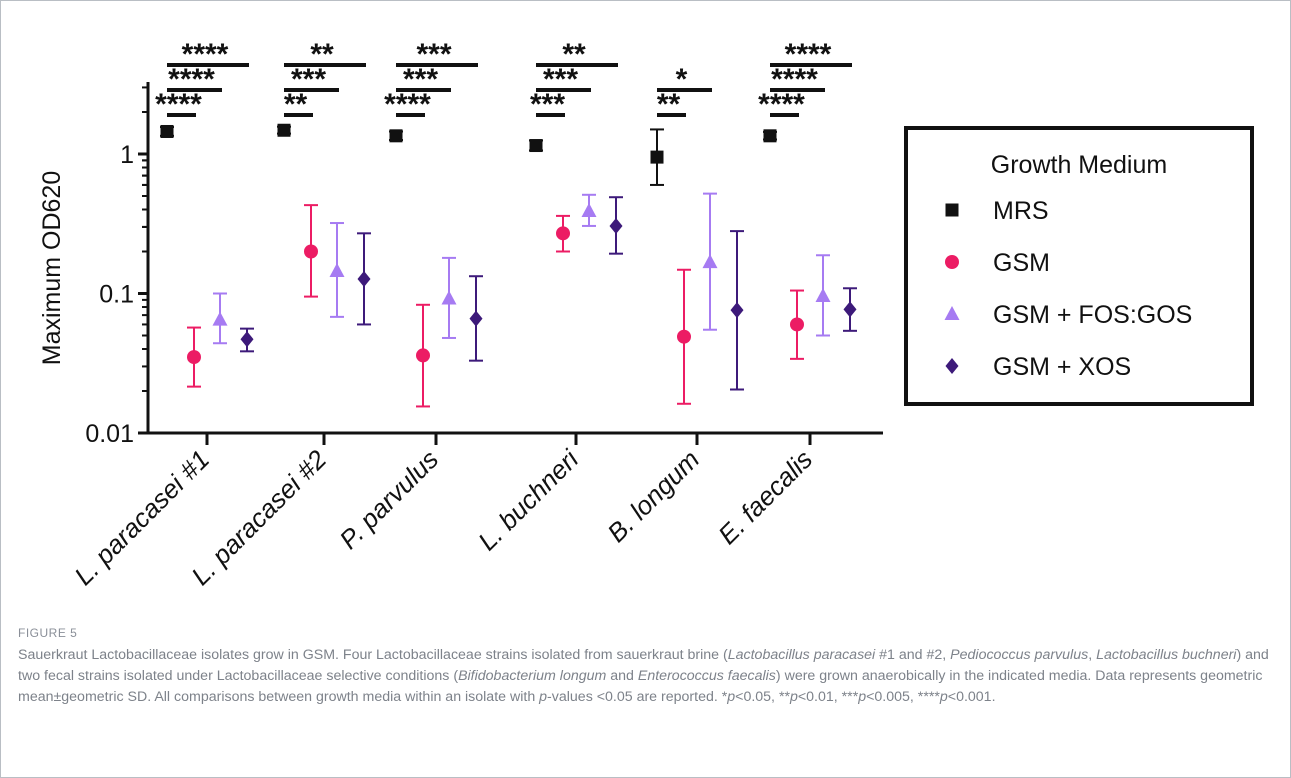 This screenshot has height=778, width=1291. Describe the element at coordinates (706, 676) in the screenshot. I see `caption-italic-term: Enterococcus faecalis` at that location.